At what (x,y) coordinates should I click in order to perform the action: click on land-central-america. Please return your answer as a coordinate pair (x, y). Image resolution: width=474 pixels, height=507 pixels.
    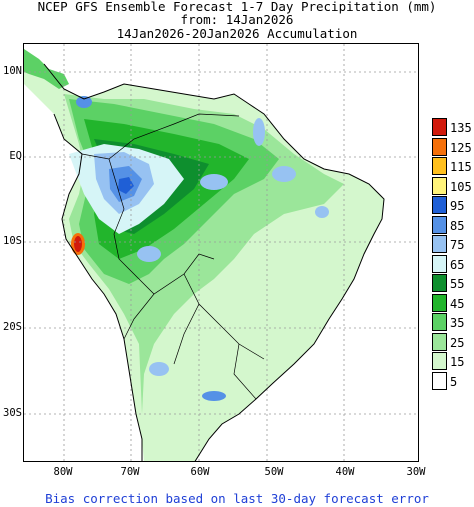
    Looking at the image, I should click on (46, 69).